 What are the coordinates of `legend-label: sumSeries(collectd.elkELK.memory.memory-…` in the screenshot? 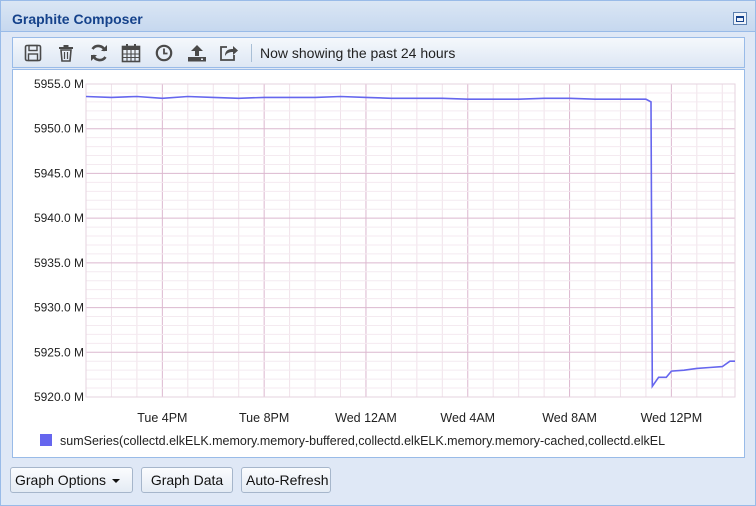 It's located at (362, 441).